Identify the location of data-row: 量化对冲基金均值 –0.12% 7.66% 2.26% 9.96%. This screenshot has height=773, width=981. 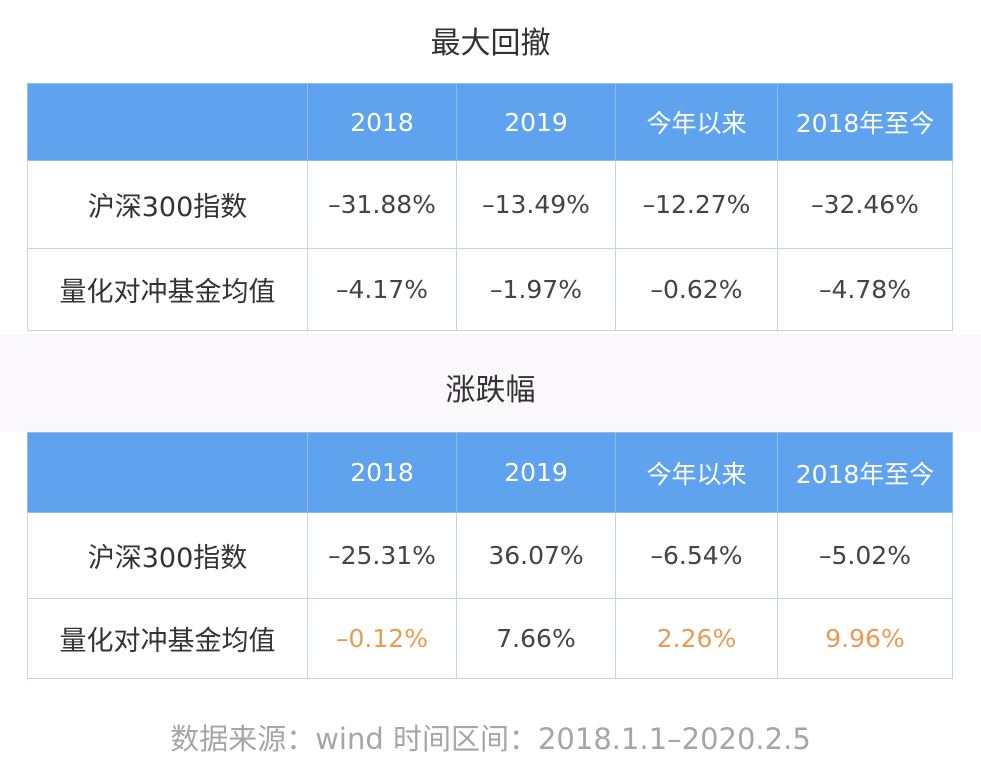
(490, 638).